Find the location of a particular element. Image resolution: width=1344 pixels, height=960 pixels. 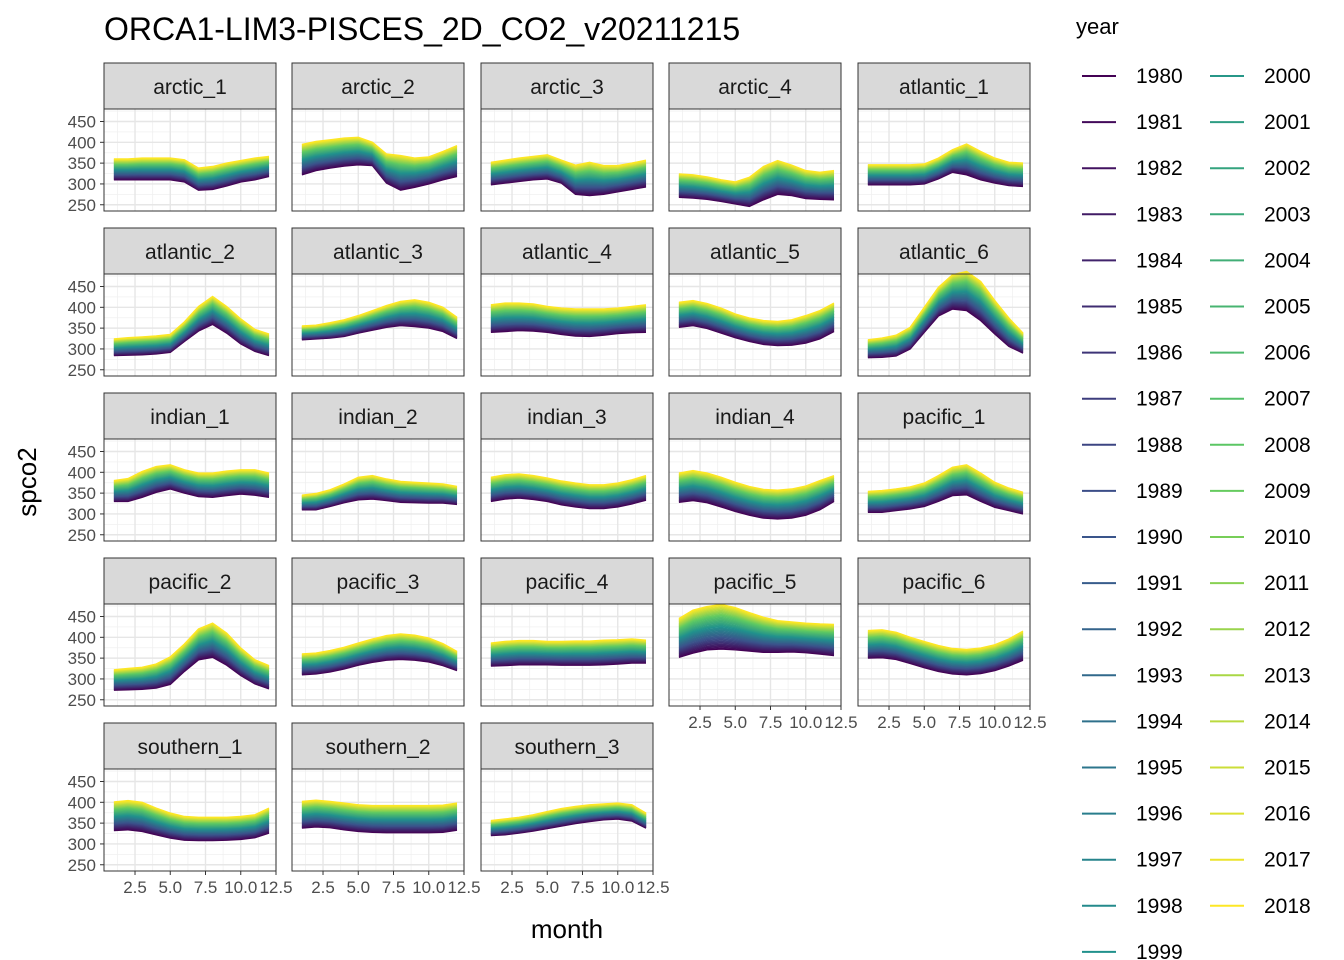

facet-arctic_3: arctic_3 is located at coordinates (567, 137).